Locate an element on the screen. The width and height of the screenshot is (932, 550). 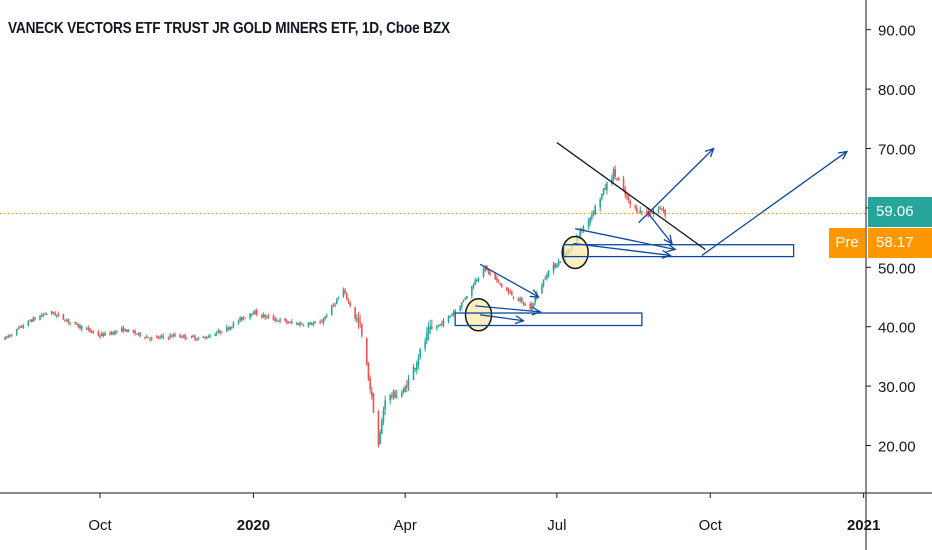
arrow-shaft is located at coordinates (509, 280).